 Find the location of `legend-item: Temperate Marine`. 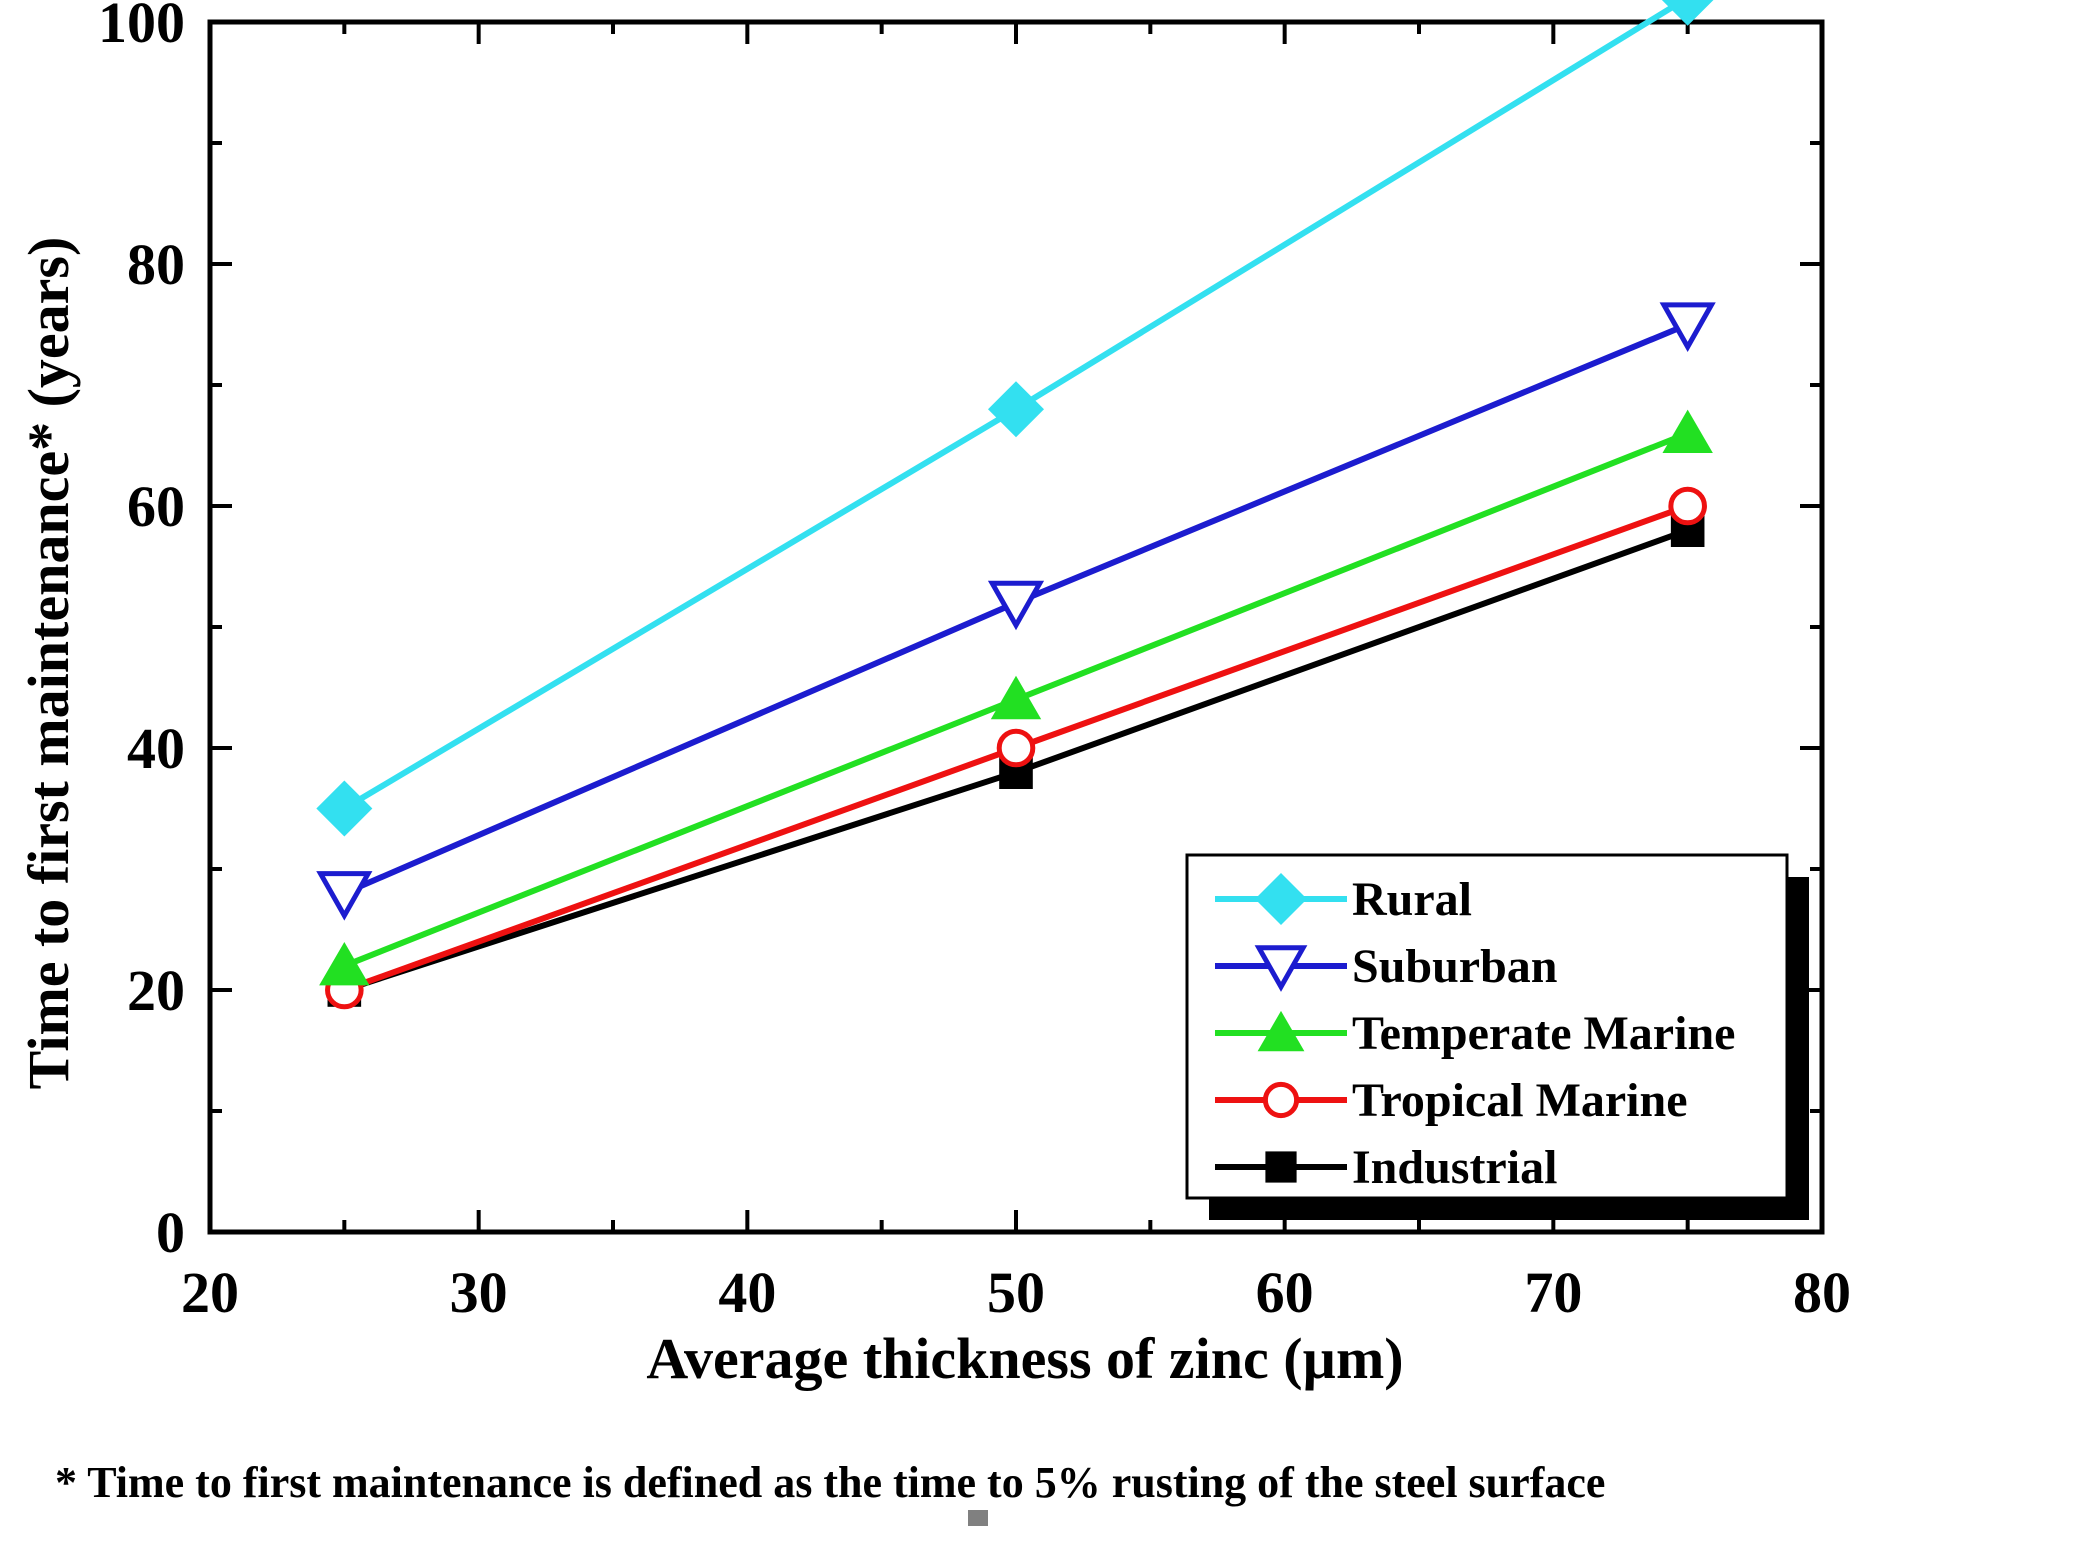

legend-item: Temperate Marine is located at coordinates (1475, 1033).